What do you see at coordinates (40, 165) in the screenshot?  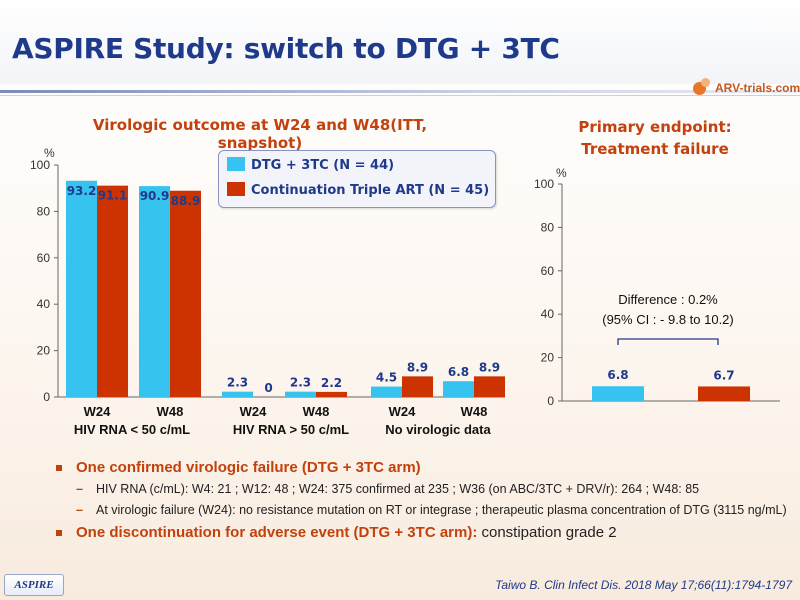 I see `chart1-y-tick-label: 100` at bounding box center [40, 165].